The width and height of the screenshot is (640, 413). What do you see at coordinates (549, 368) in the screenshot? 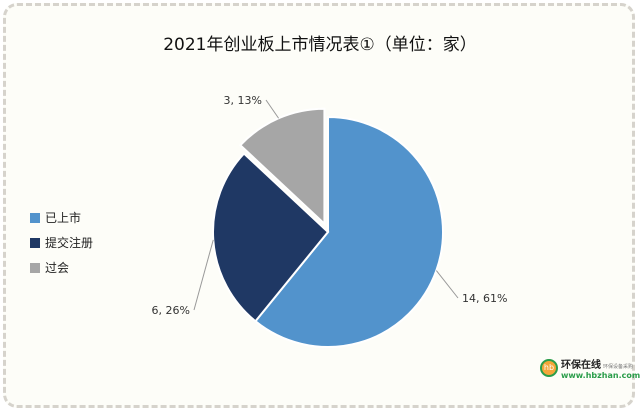
I see `hb-logo-icon: hb` at bounding box center [549, 368].